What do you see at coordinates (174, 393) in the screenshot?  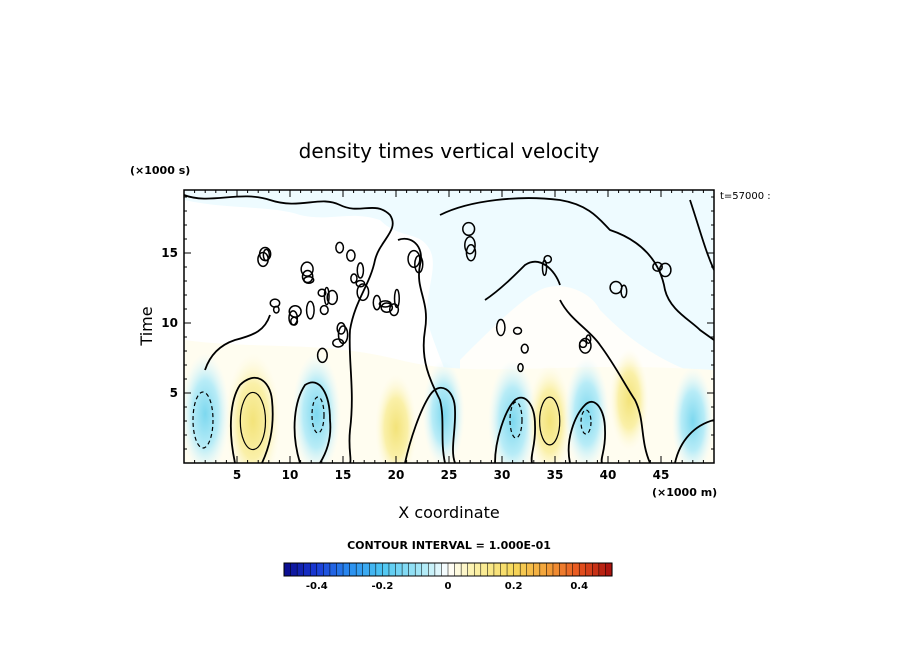 I see `y-tick-label: 5` at bounding box center [174, 393].